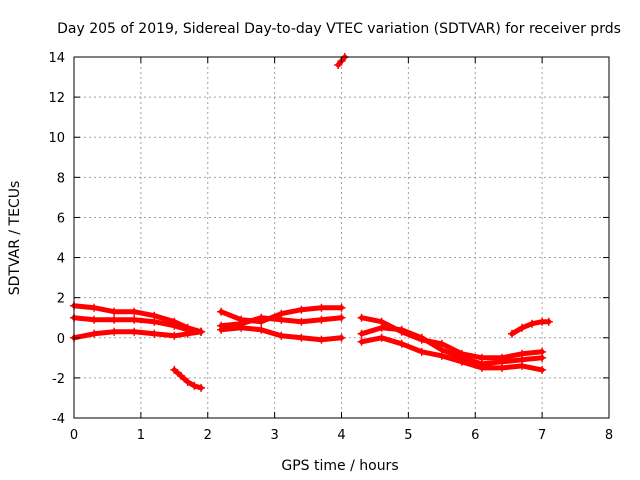  I want to click on y-tick-label: 12, so click(56, 98).